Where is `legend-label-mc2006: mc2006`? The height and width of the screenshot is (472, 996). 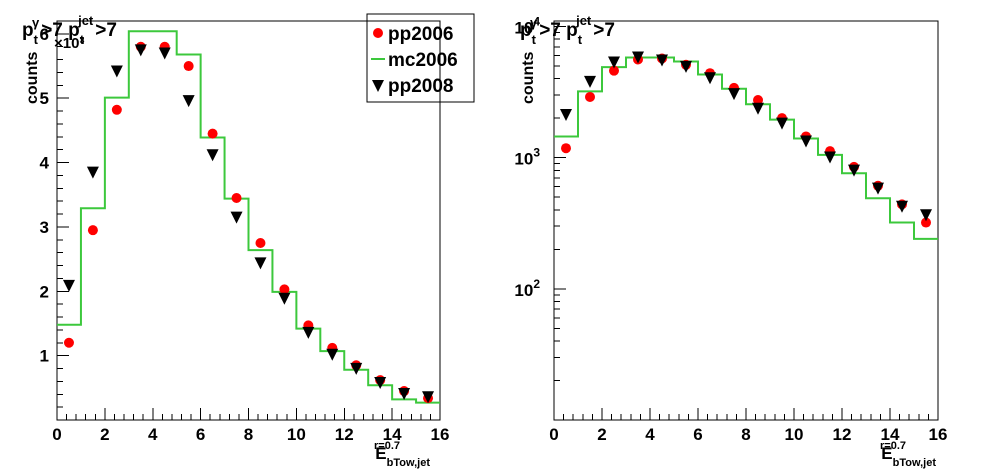 legend-label-mc2006: mc2006 is located at coordinates (423, 60).